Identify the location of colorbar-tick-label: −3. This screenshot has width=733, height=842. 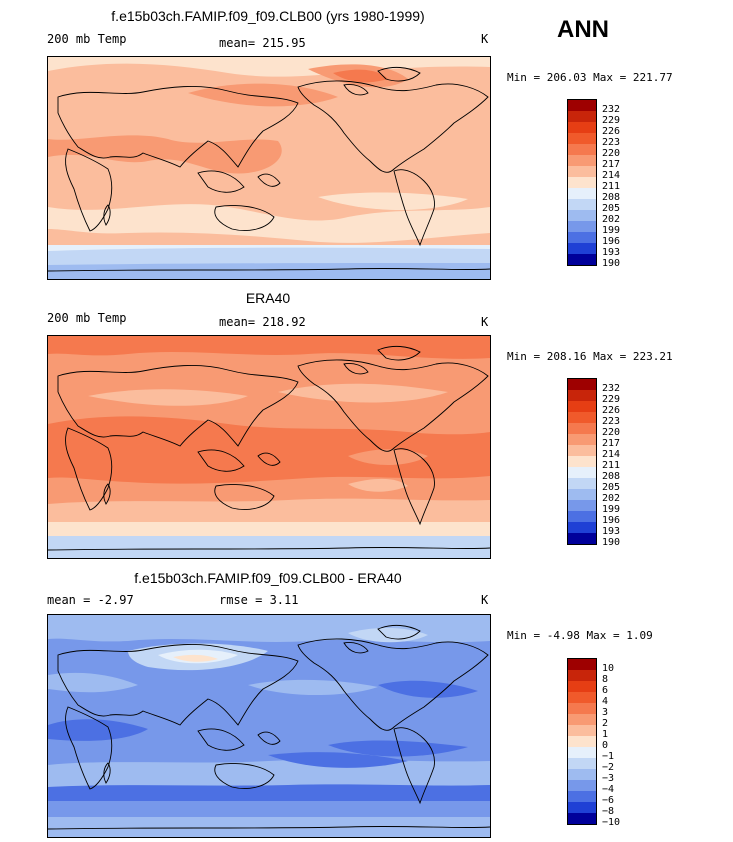
(608, 778).